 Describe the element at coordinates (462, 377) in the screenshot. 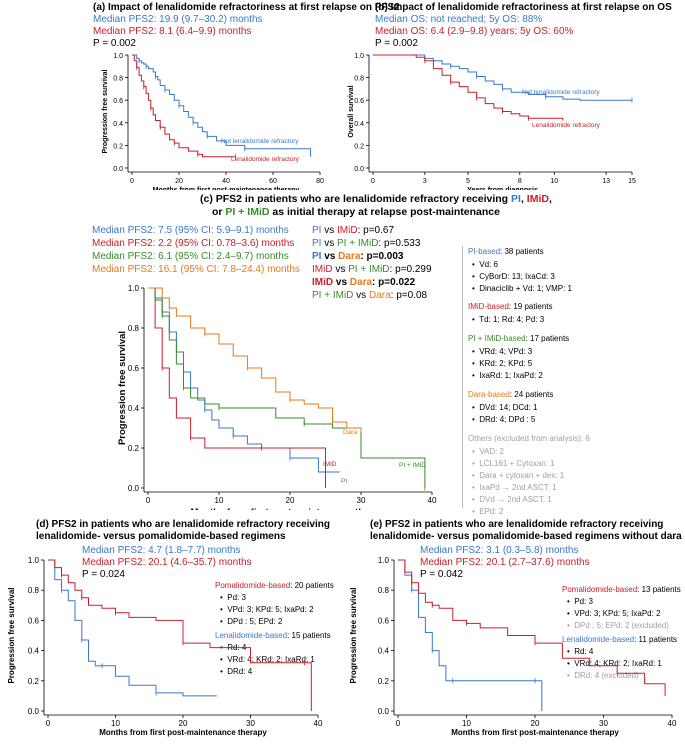

I see `panel-c-side-divider` at that location.